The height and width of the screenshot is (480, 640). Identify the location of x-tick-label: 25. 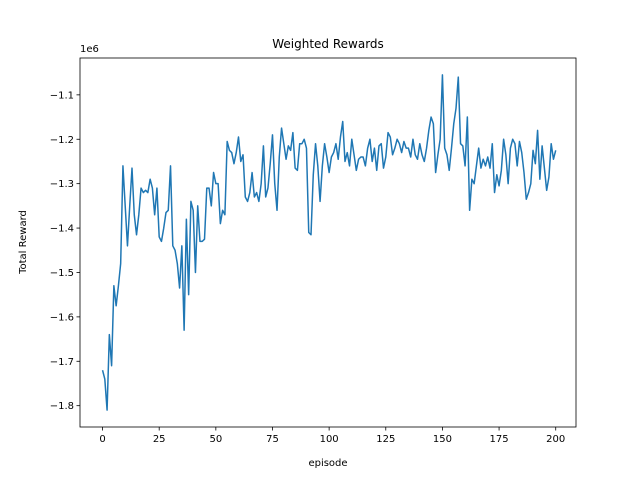
(159, 439).